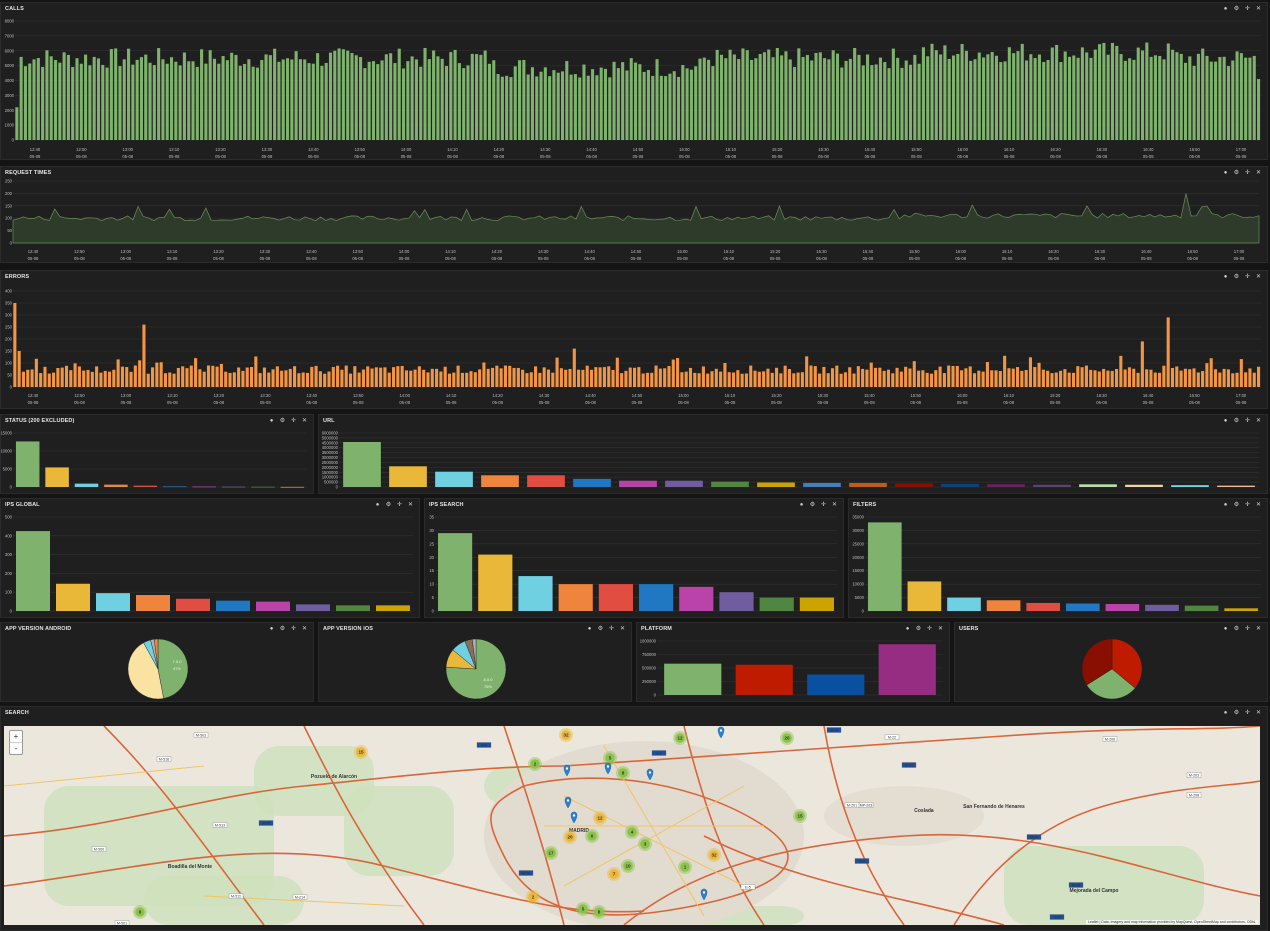 This screenshot has height=931, width=1270. What do you see at coordinates (476, 669) in the screenshot?
I see `ios-pie-chart: 8.5.0 76%` at bounding box center [476, 669].